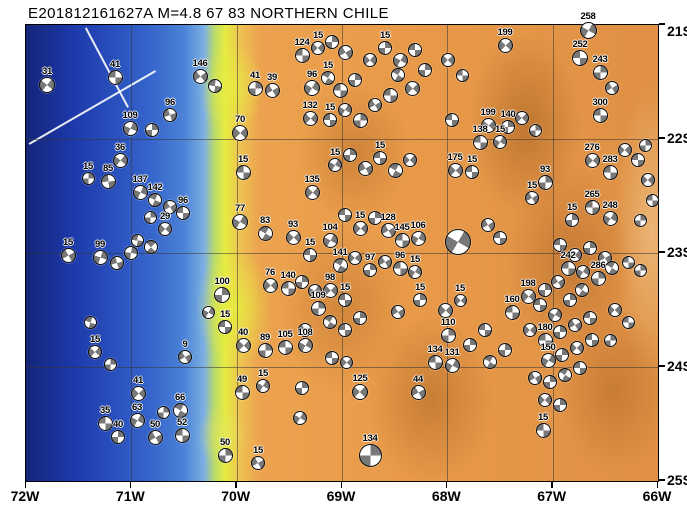 The width and height of the screenshot is (687, 505). What do you see at coordinates (330, 277) in the screenshot?
I see `depth-label: 98` at bounding box center [330, 277].